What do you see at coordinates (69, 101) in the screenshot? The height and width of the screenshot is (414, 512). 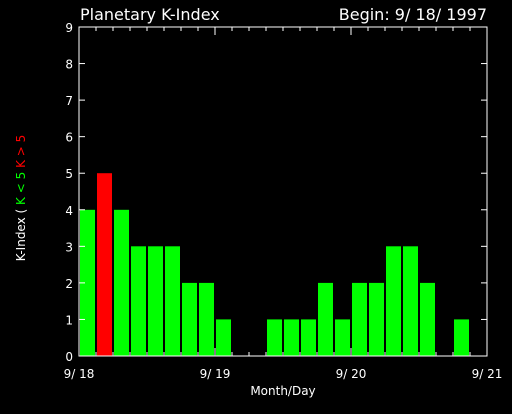 I see `y-tick-label: 7` at bounding box center [69, 101].